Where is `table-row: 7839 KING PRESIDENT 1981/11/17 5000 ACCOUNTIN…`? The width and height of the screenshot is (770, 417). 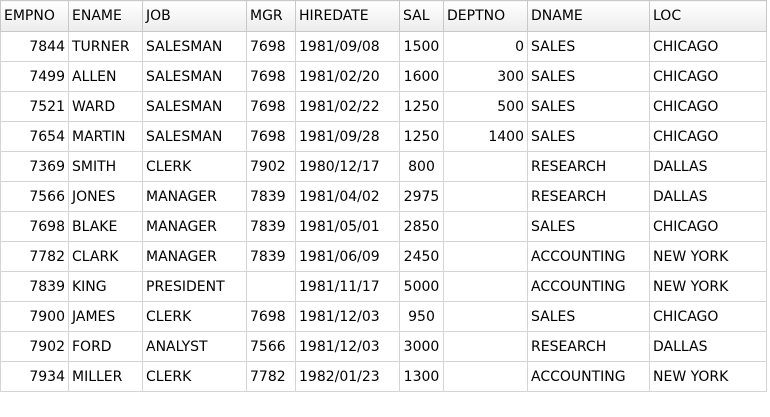 table-row: 7839 KING PRESIDENT 1981/11/17 5000 ACCOUNTIN… is located at coordinates (383, 286).